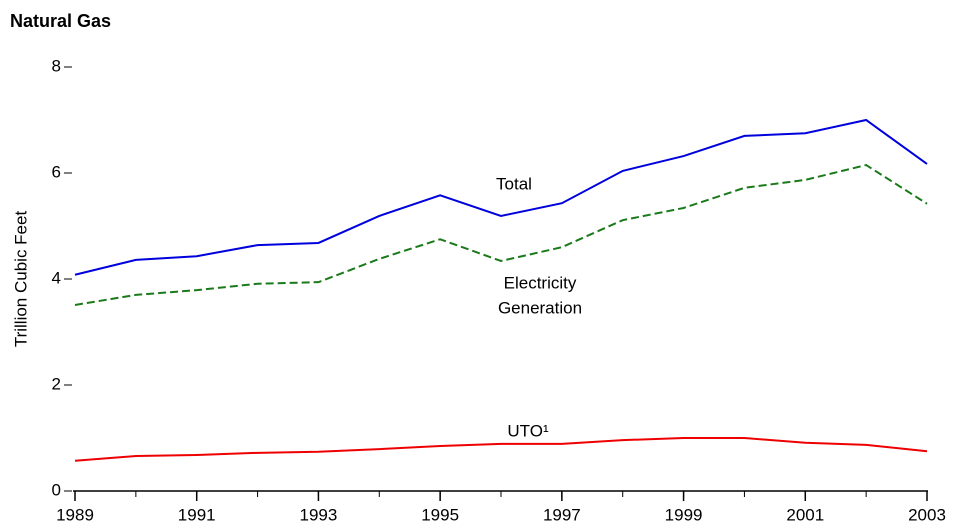 The height and width of the screenshot is (531, 958). What do you see at coordinates (684, 514) in the screenshot?
I see `x-tick-label: 1999` at bounding box center [684, 514].